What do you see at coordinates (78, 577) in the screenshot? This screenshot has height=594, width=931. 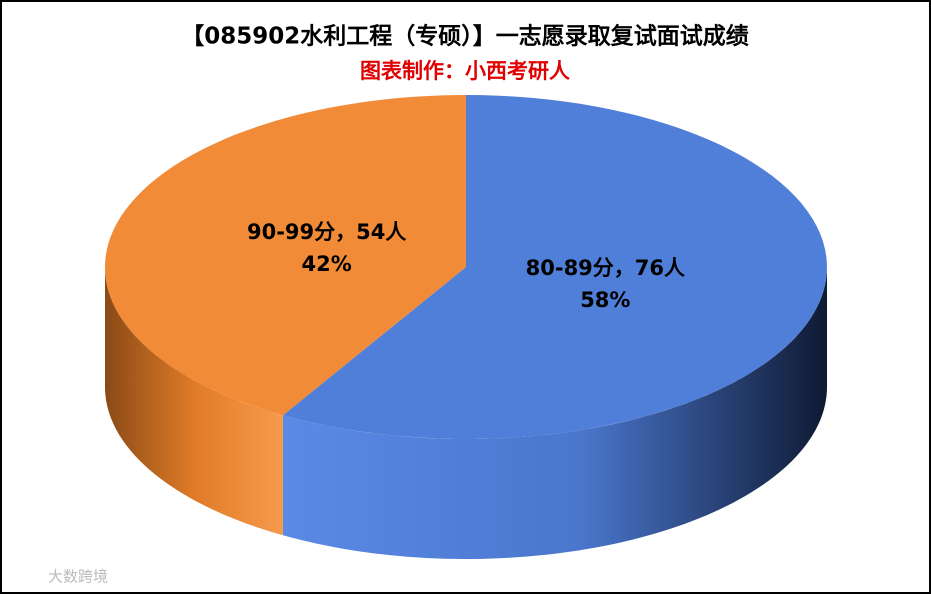 I see `watermark: 大数跨境` at bounding box center [78, 577].